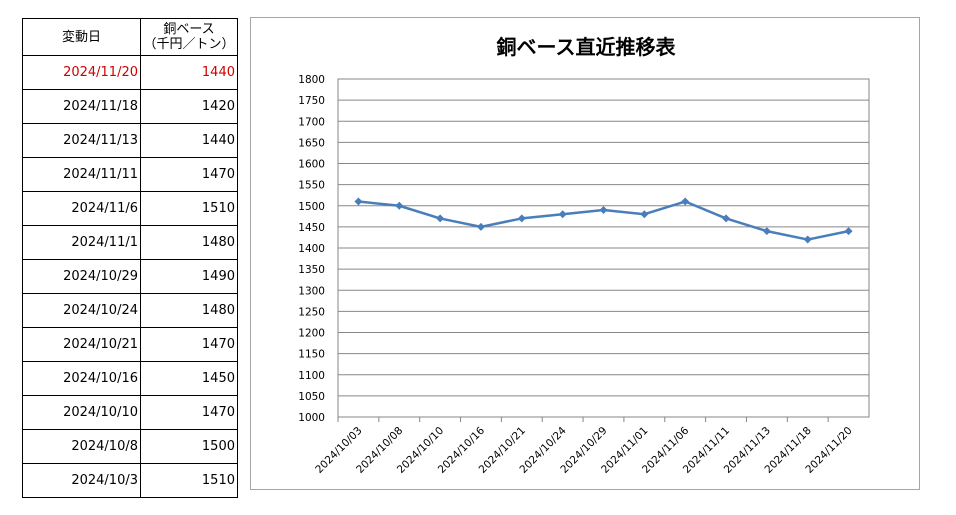  I want to click on table-row: 2024/10/16 1450, so click(130, 378).